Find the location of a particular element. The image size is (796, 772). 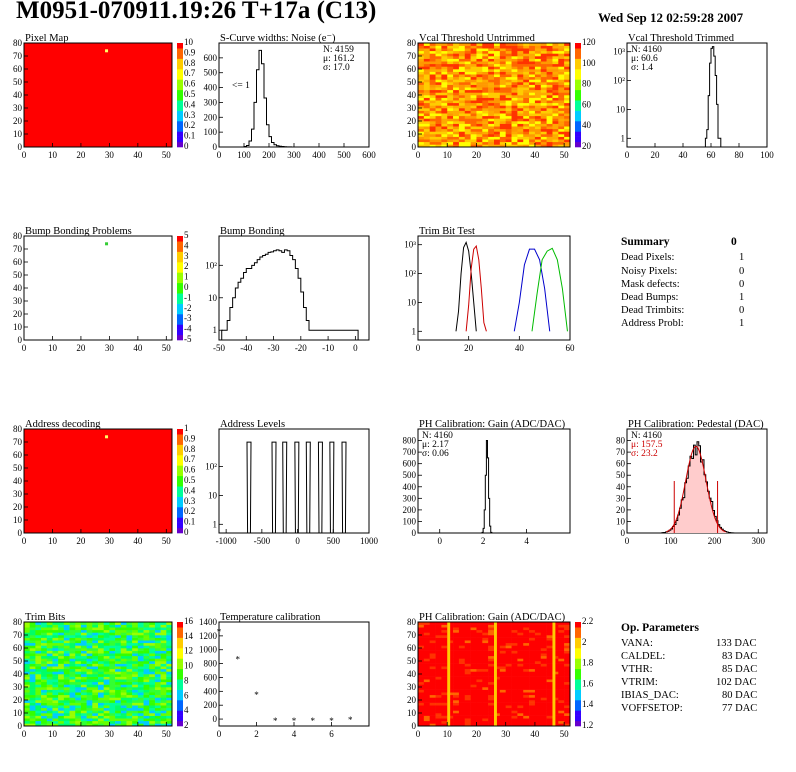

colorbar-label: -3 is located at coordinates (188, 318).